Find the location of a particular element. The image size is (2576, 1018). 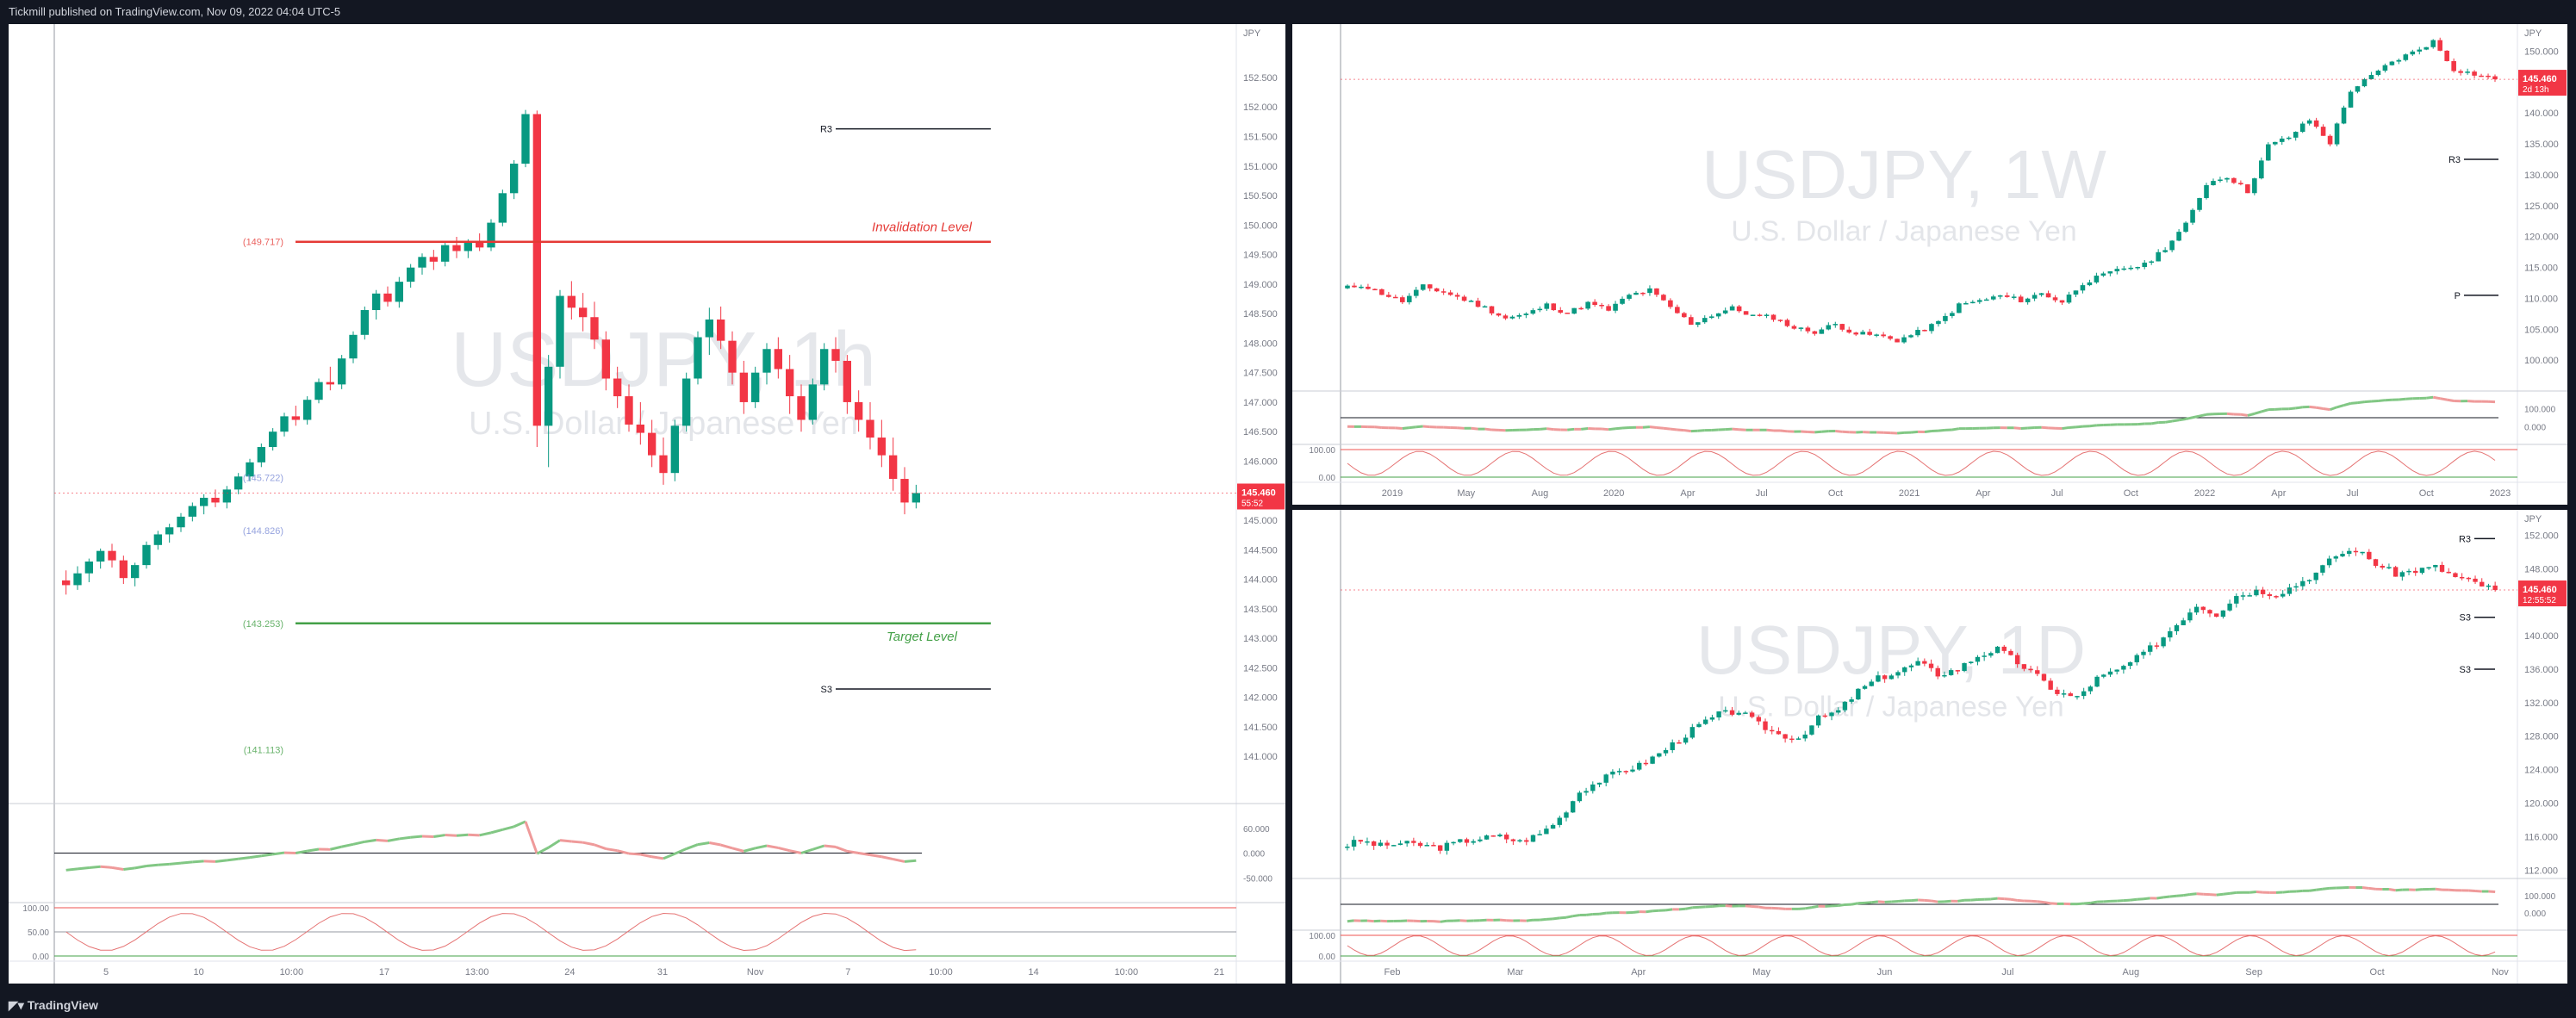

d1-ytick-label: 112.000 is located at coordinates (2541, 871).